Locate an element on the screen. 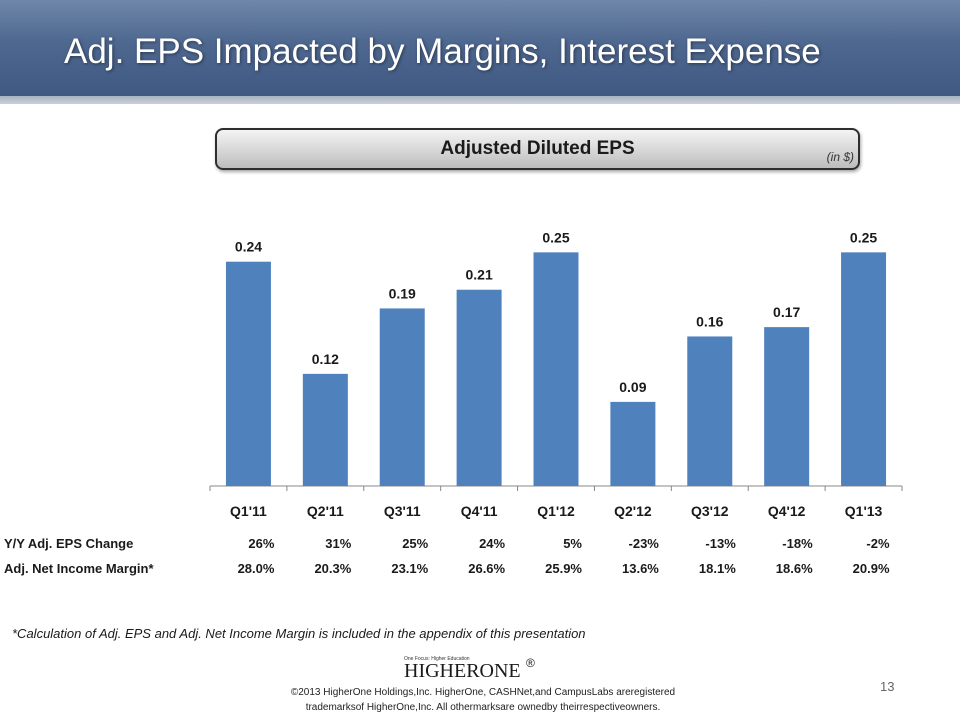  metric-value: -2% is located at coordinates (878, 543).